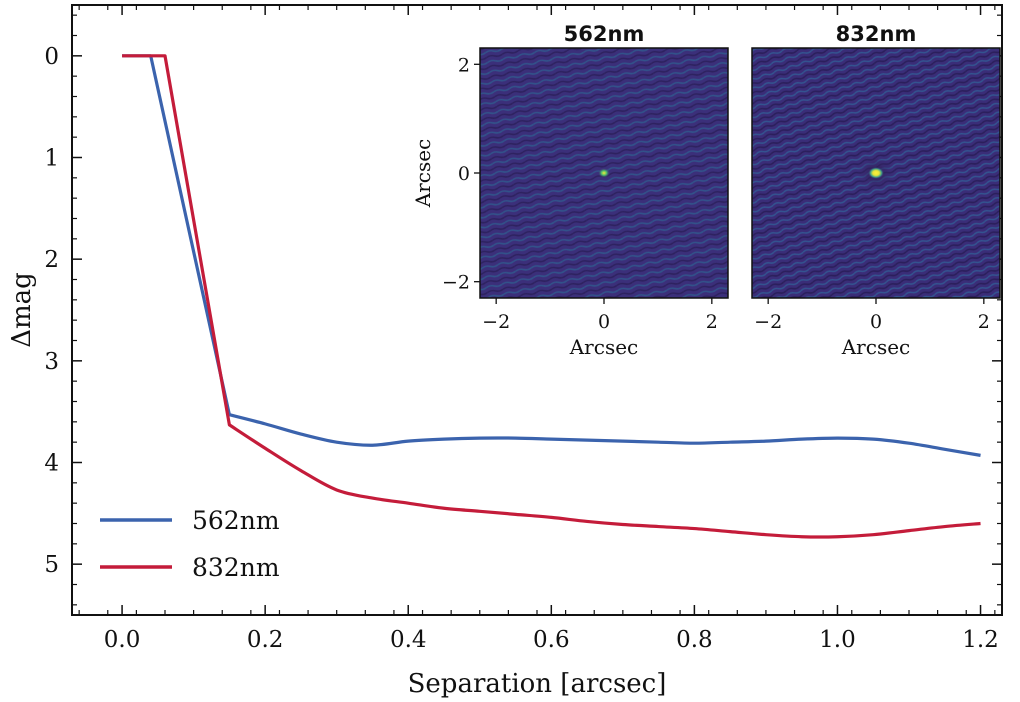  Describe the element at coordinates (980, 640) in the screenshot. I see `x-tick-label: 1.2` at that location.